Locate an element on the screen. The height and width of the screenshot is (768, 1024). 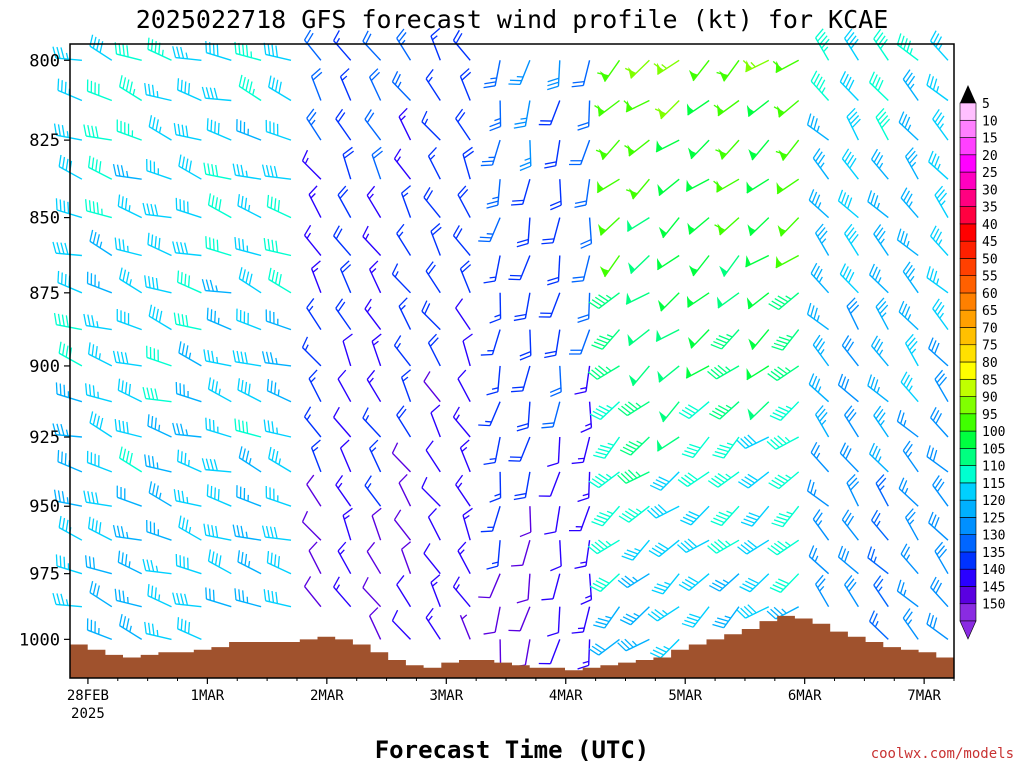
colorbar-segment is located at coordinates (968, 301).